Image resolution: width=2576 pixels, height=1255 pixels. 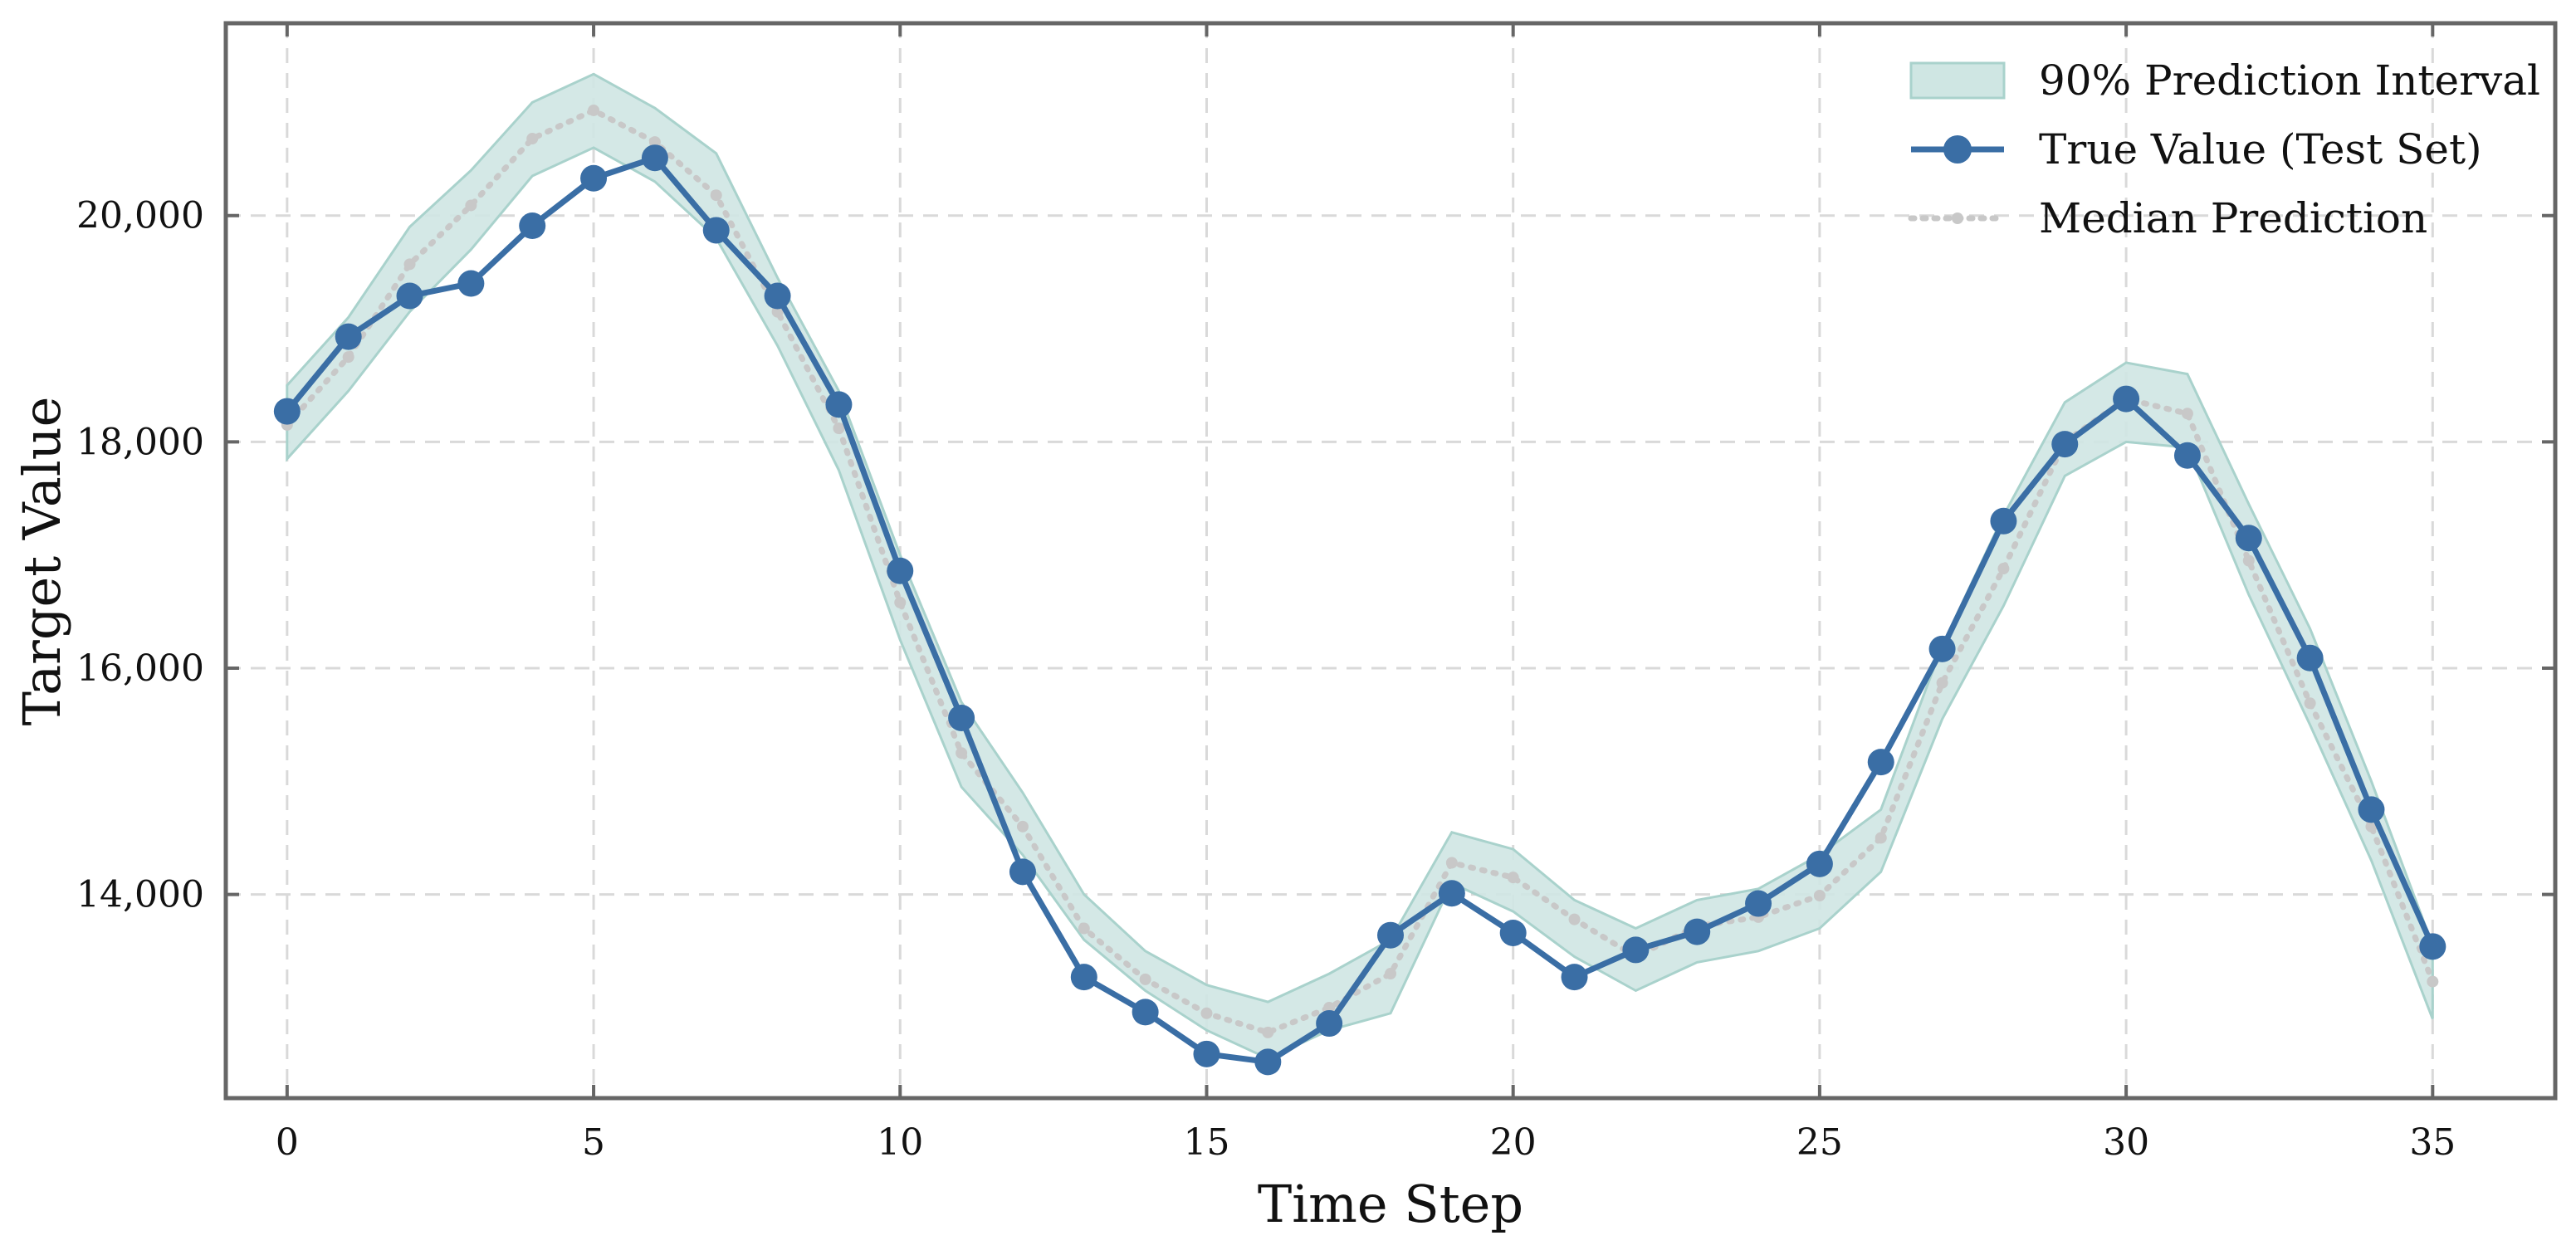 I want to click on legend-label-prediction-interval: 90% Prediction Interval, so click(x=2289, y=80).